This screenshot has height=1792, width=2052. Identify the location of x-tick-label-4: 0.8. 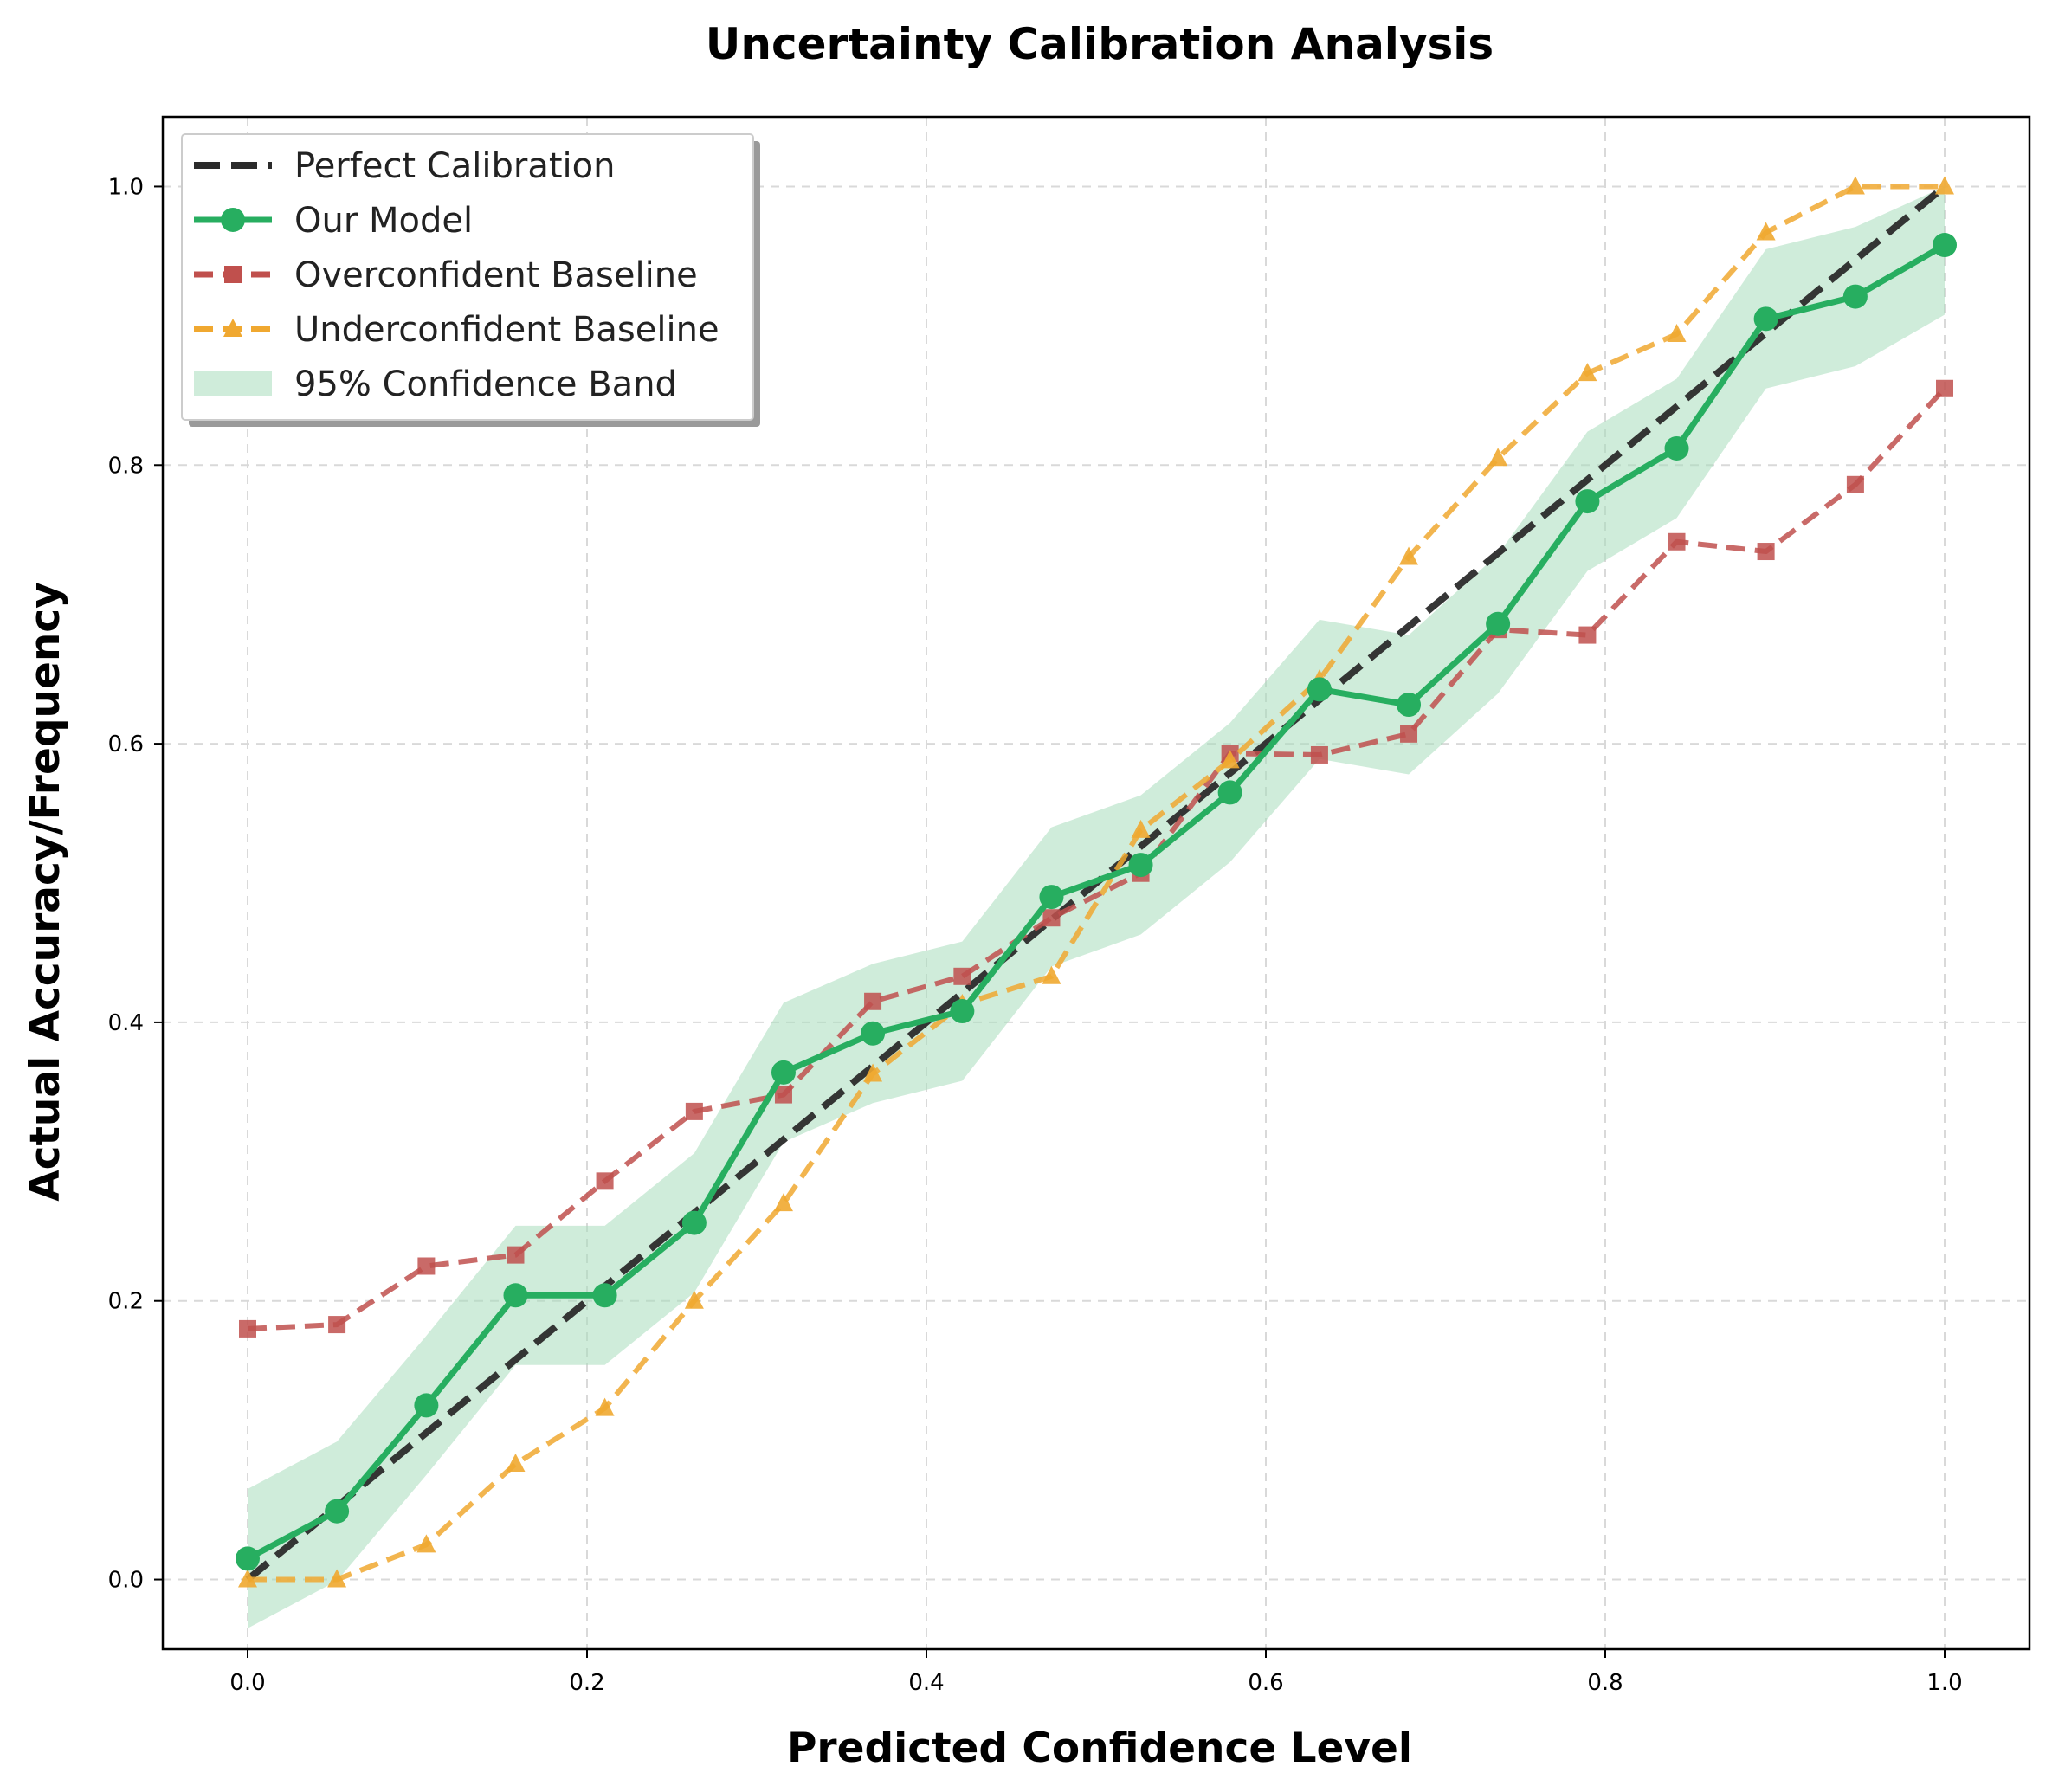
(1605, 1683).